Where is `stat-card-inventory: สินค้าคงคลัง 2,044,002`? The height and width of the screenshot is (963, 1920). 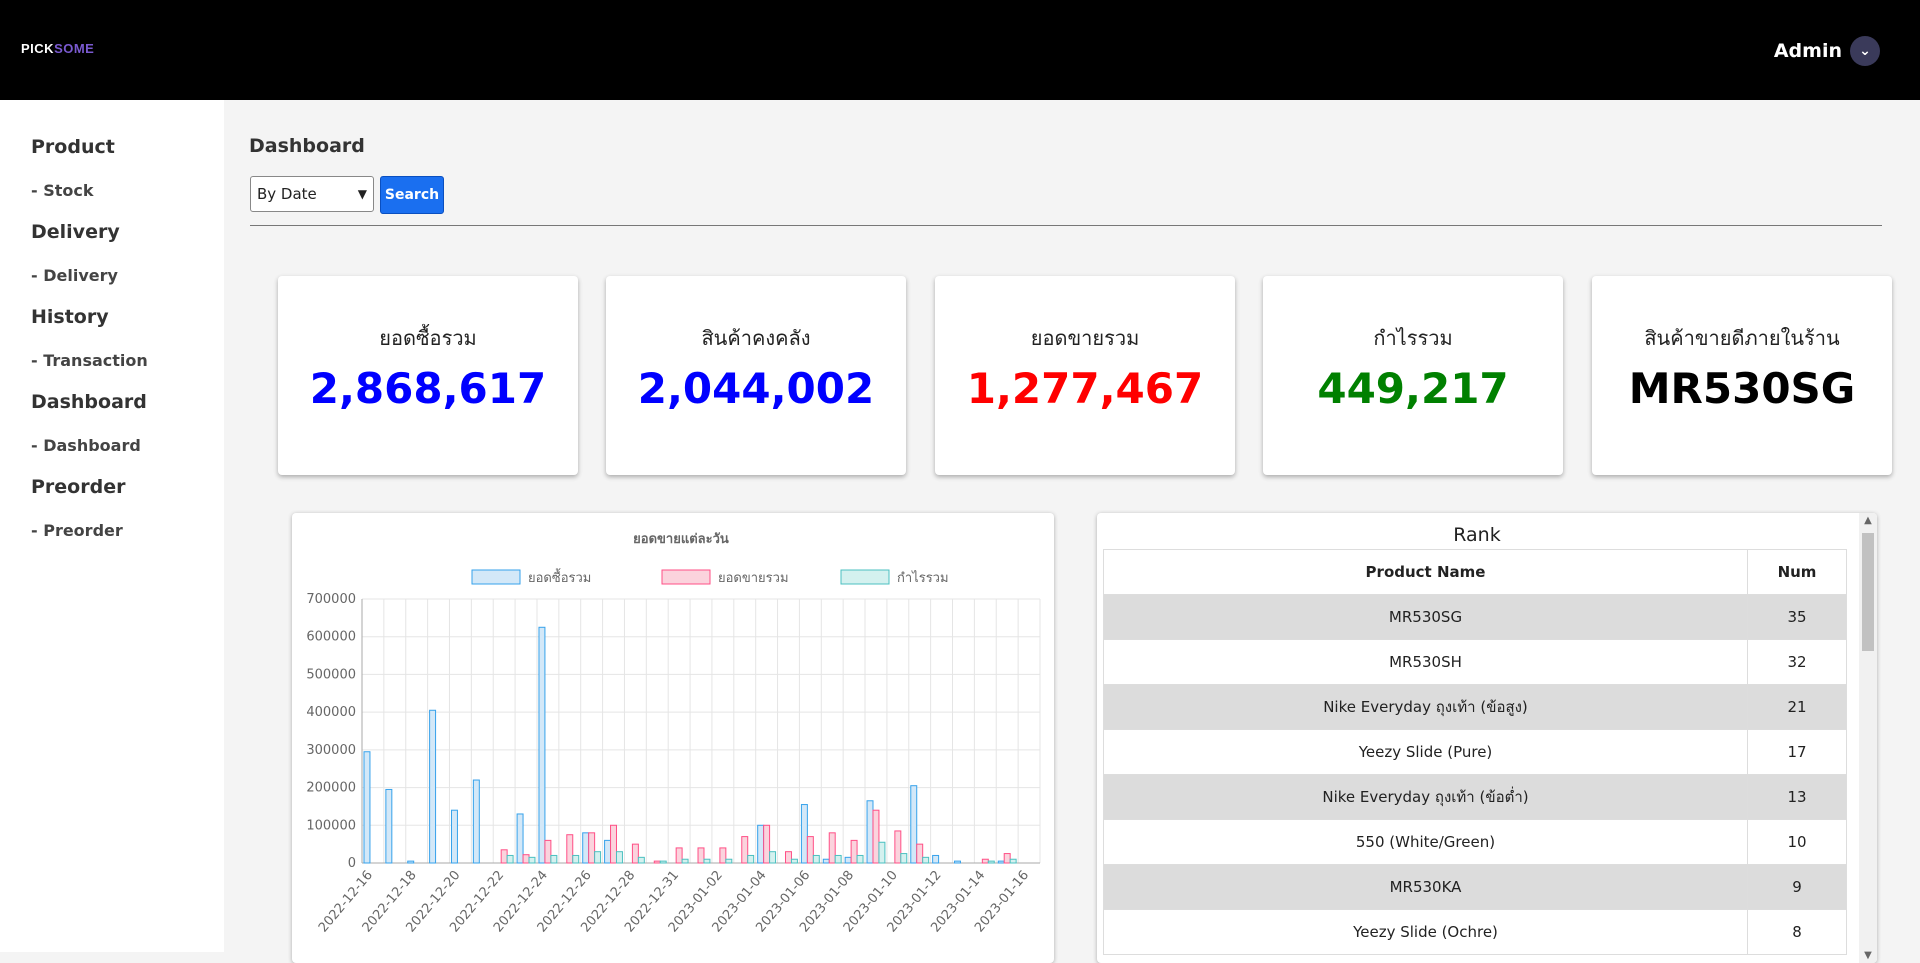 stat-card-inventory: สินค้าคงคลัง 2,044,002 is located at coordinates (756, 375).